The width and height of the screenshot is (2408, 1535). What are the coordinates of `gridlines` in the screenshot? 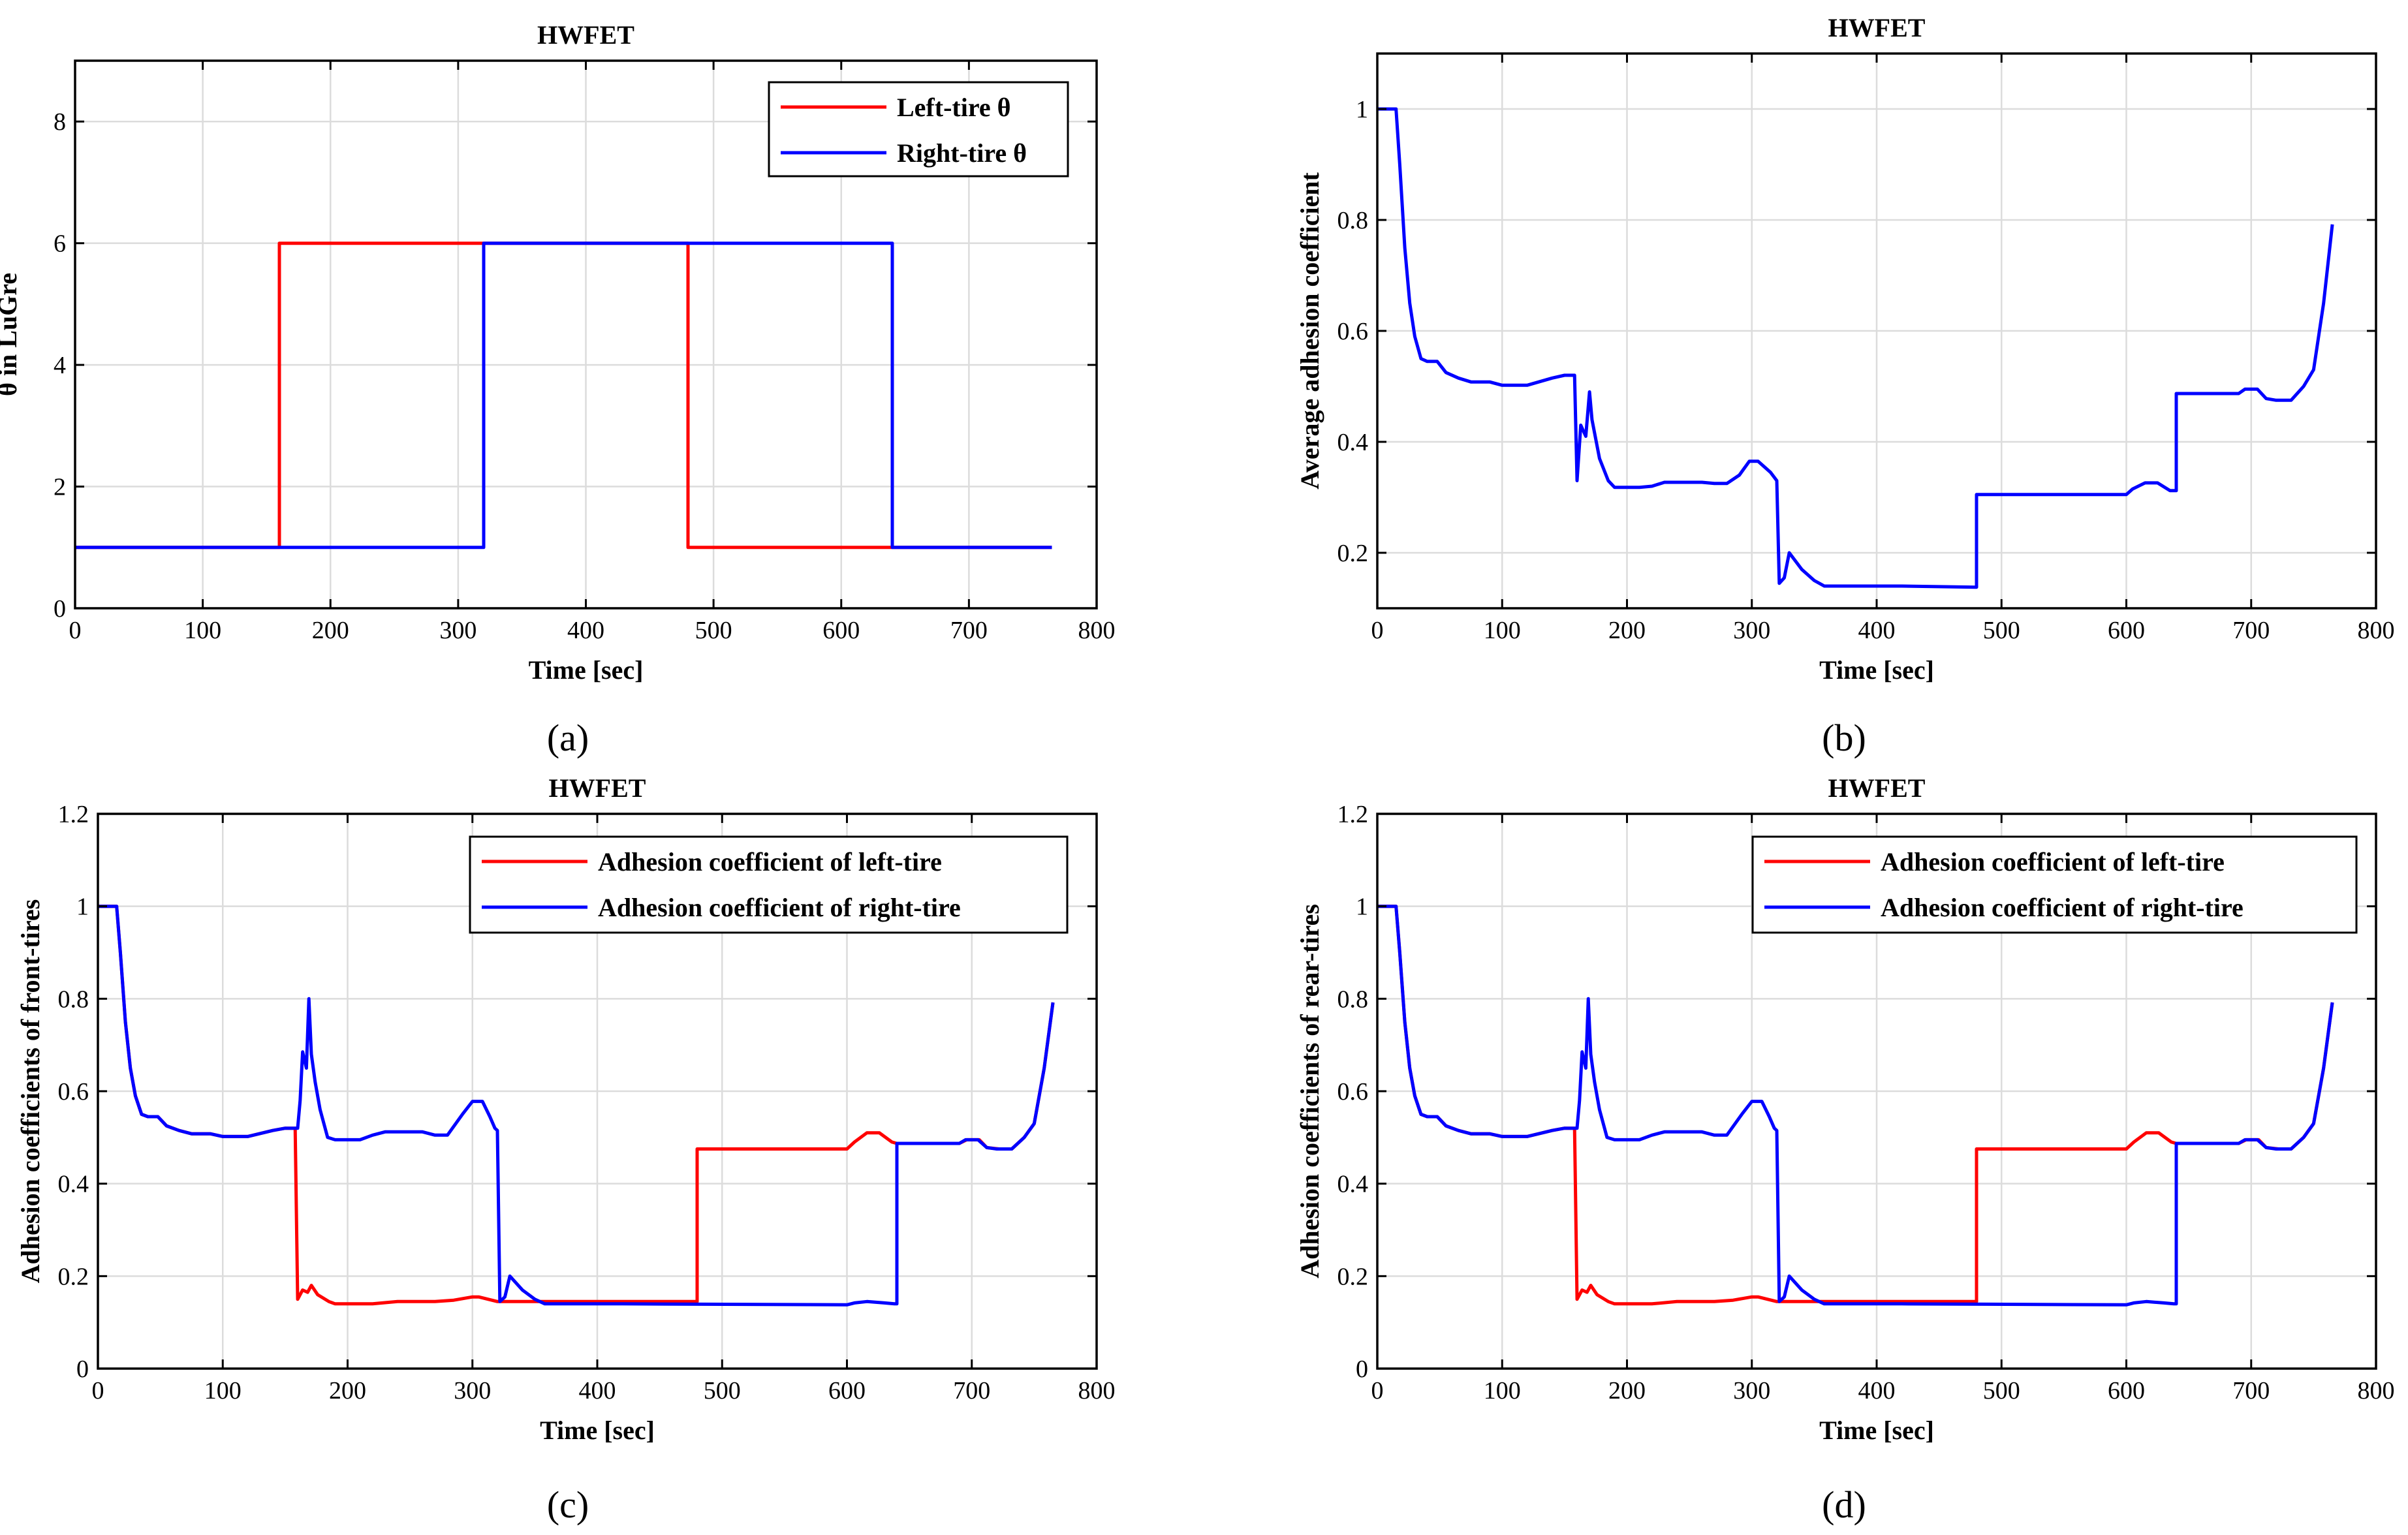 It's located at (1876, 331).